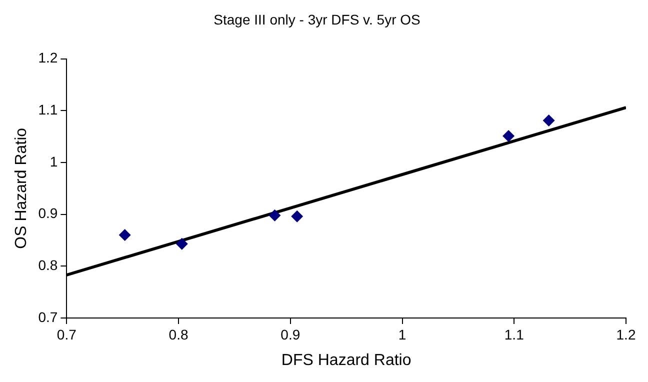 Image resolution: width=648 pixels, height=382 pixels. Describe the element at coordinates (290, 334) in the screenshot. I see `x-tick-label: 0.9` at that location.